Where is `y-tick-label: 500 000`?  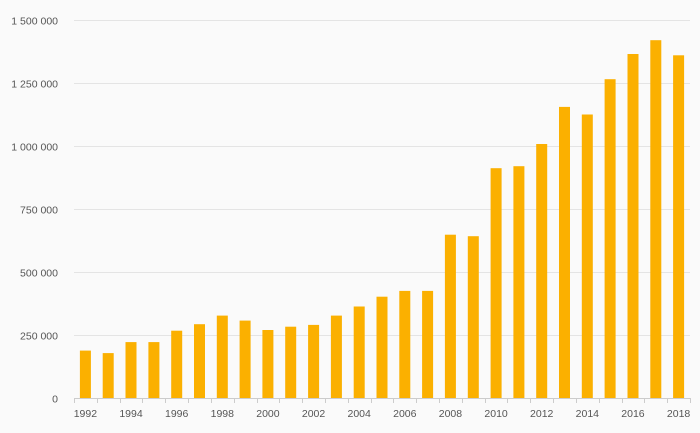
y-tick-label: 500 000 is located at coordinates (39, 274).